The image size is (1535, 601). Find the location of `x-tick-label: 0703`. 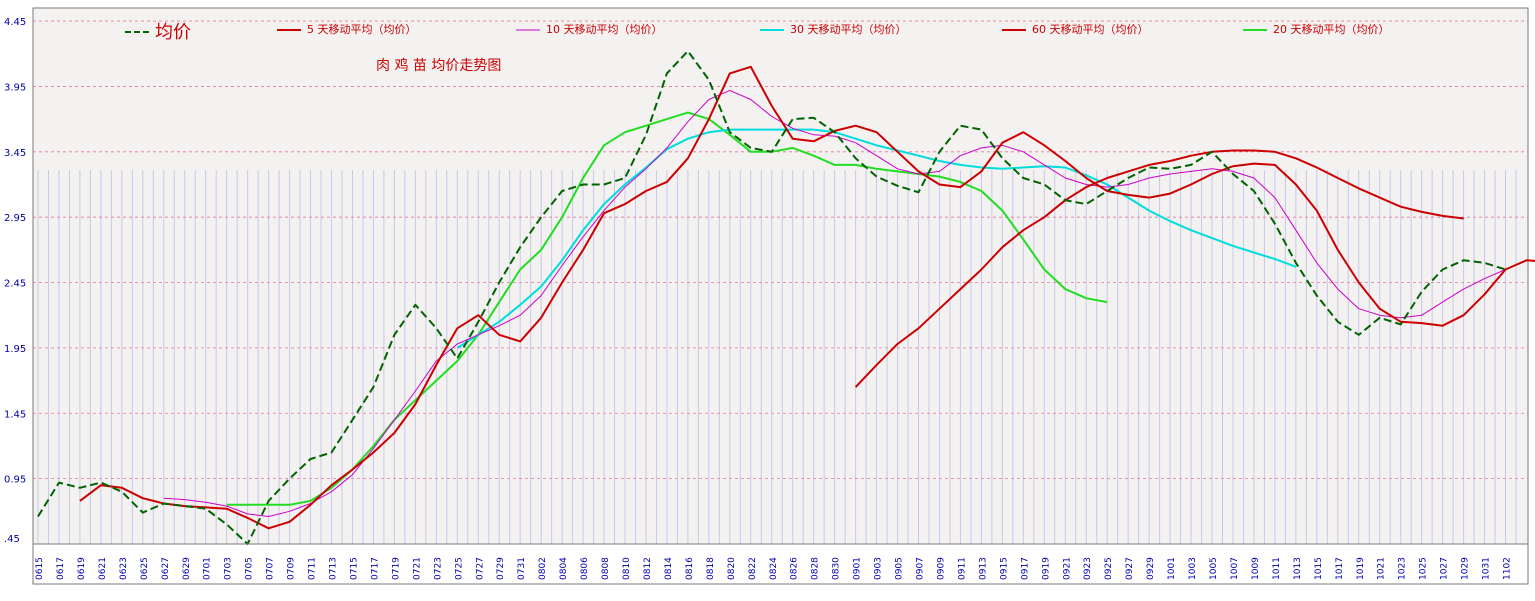

x-tick-label: 0703 is located at coordinates (229, 568).